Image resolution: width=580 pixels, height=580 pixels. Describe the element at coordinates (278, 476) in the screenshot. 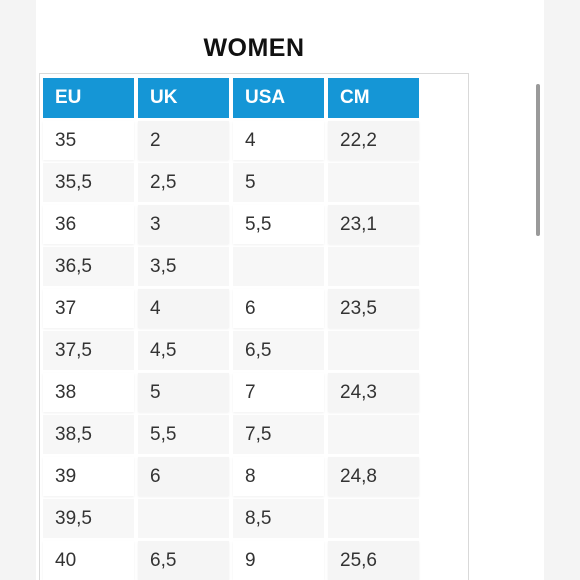

I see `cell-usa: 8` at that location.